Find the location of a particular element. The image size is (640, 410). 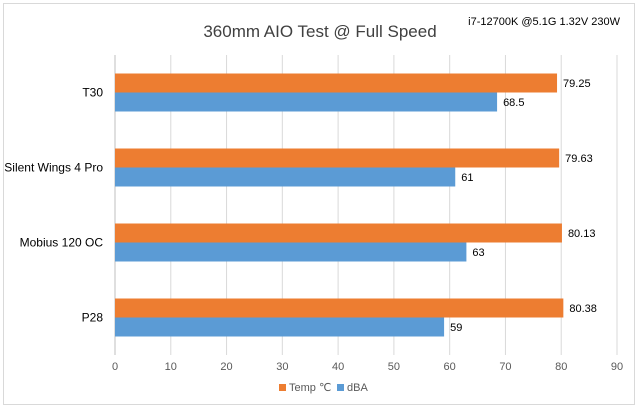

legend-swatch-temp is located at coordinates (282, 387).